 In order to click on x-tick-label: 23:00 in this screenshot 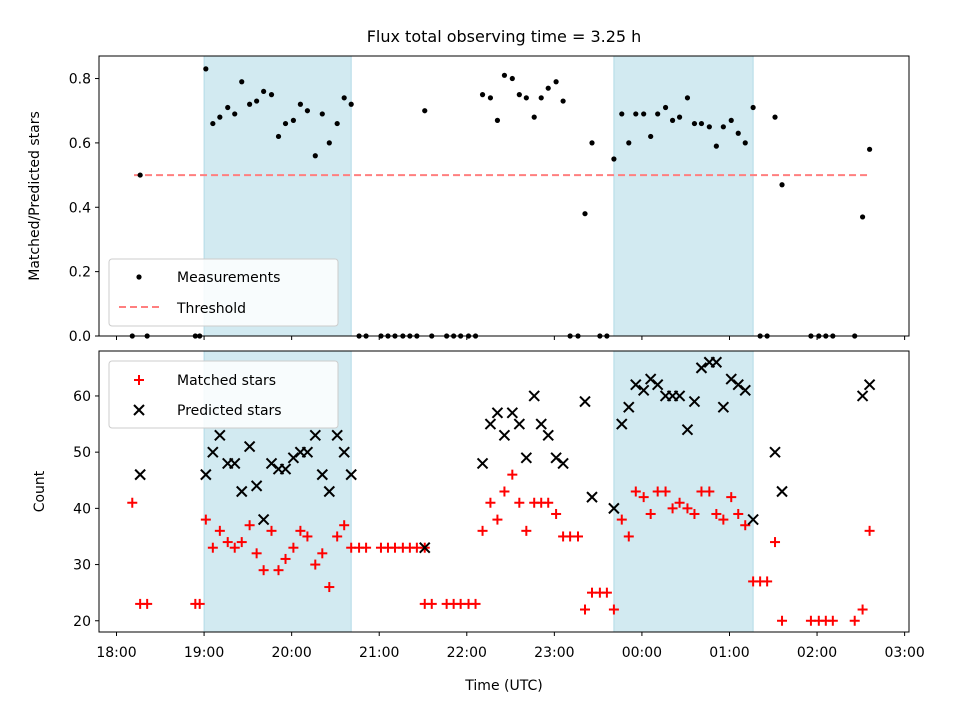, I will do `click(554, 653)`.